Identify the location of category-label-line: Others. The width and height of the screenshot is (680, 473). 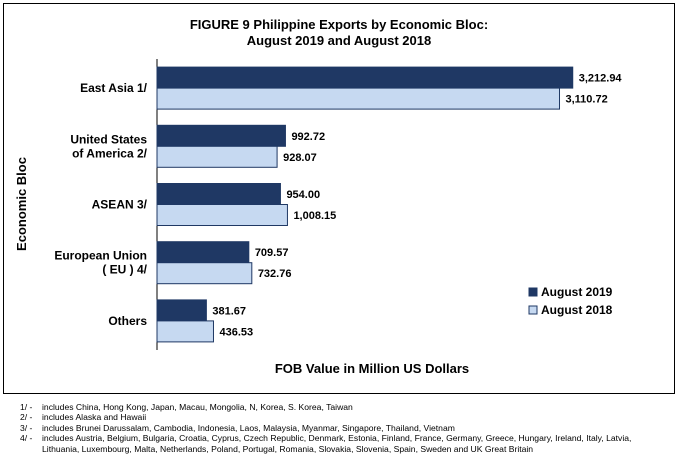
(127, 321).